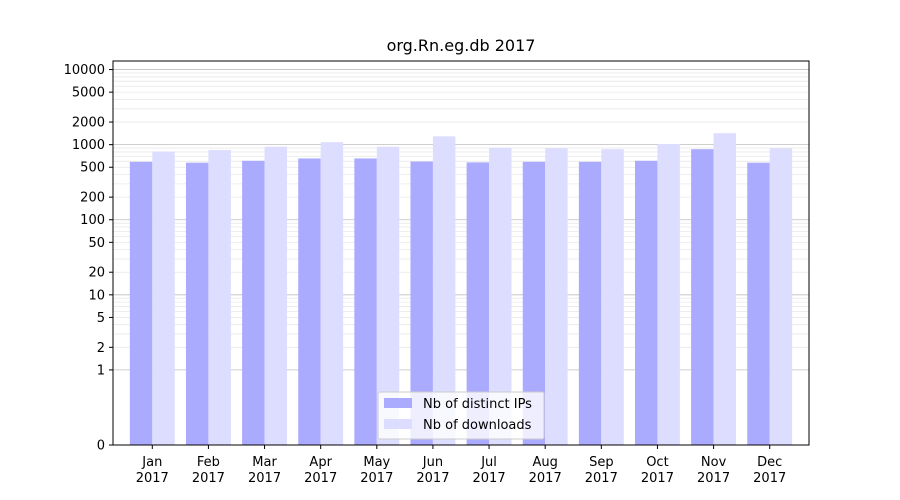 The height and width of the screenshot is (500, 900). I want to click on y-tick-label: 5000, so click(88, 93).